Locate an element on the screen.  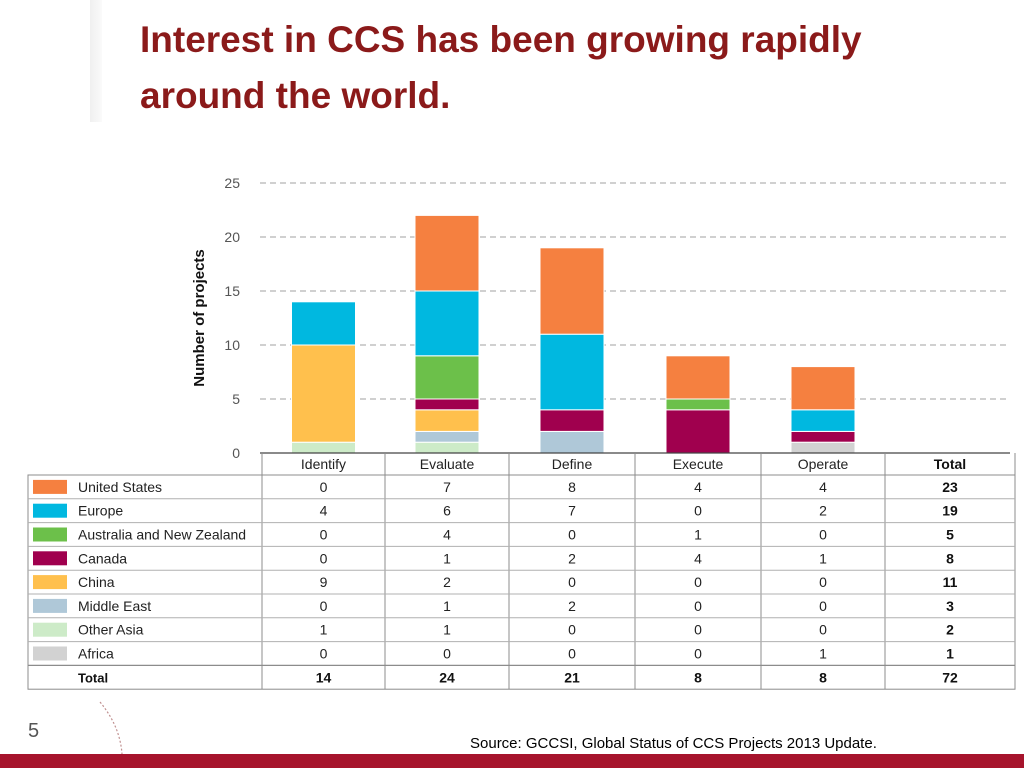
slide-number: 5 is located at coordinates (34, 731).